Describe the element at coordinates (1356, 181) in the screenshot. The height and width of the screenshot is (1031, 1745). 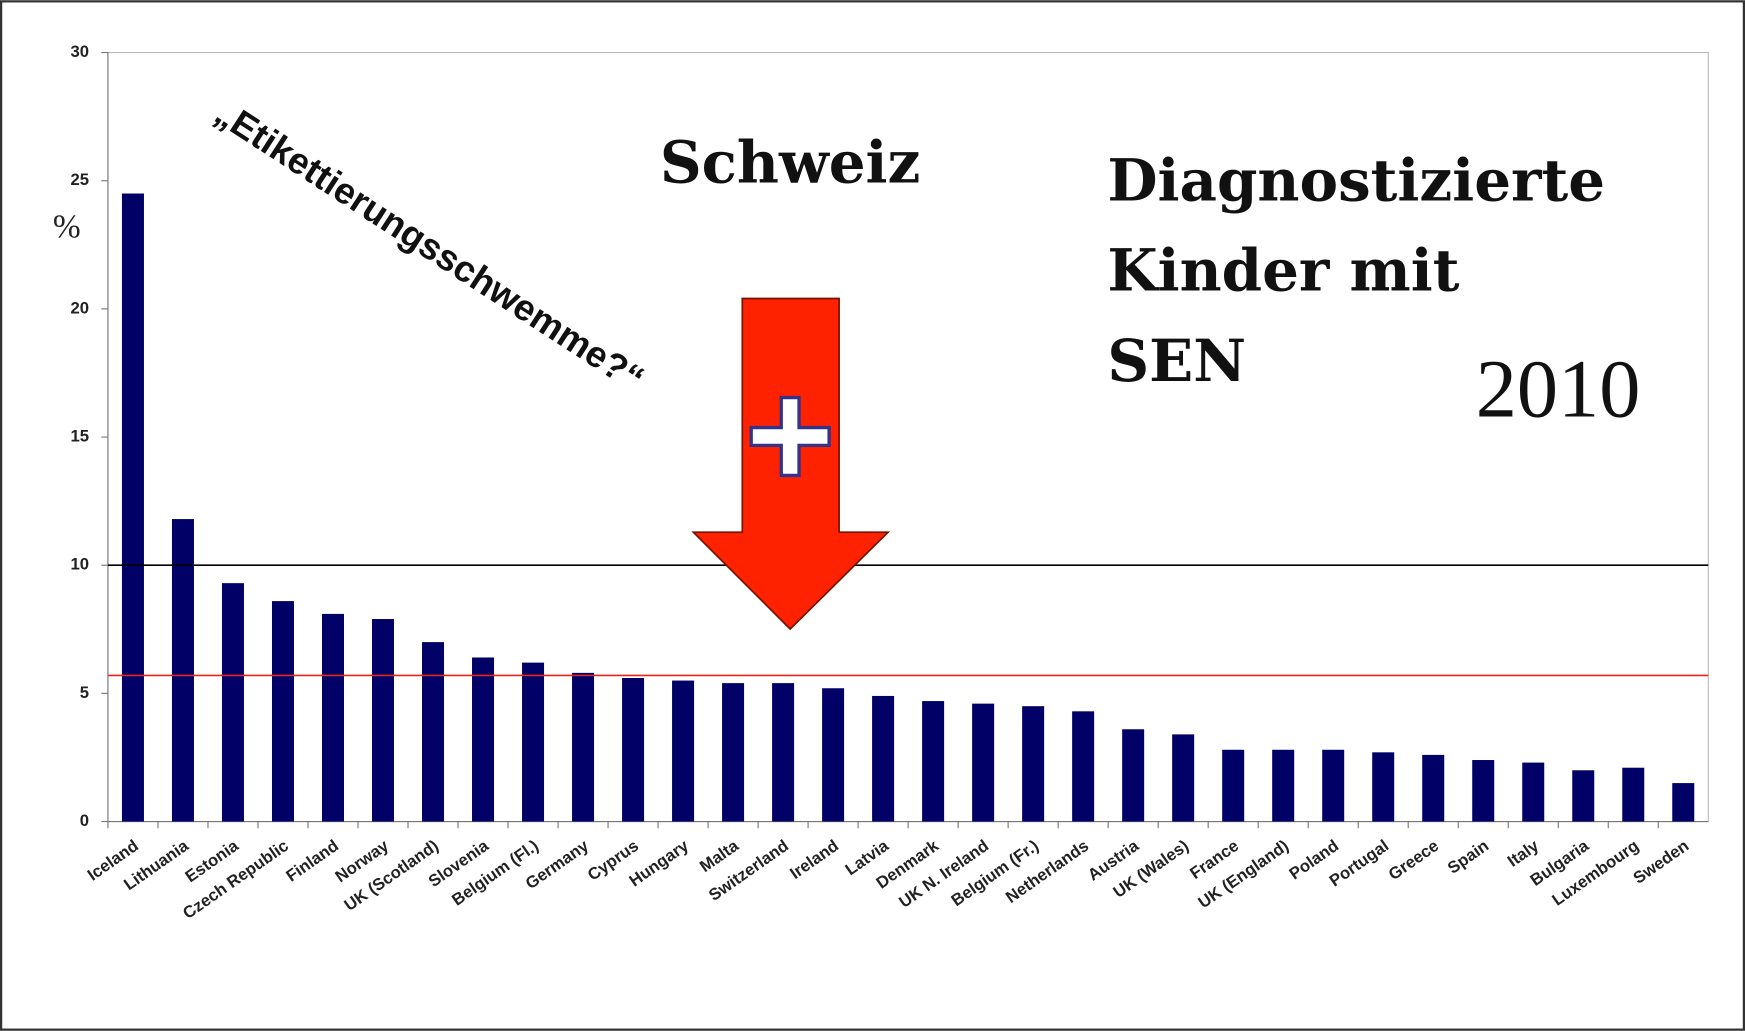
I see `title-line: Diagnostizierte` at that location.